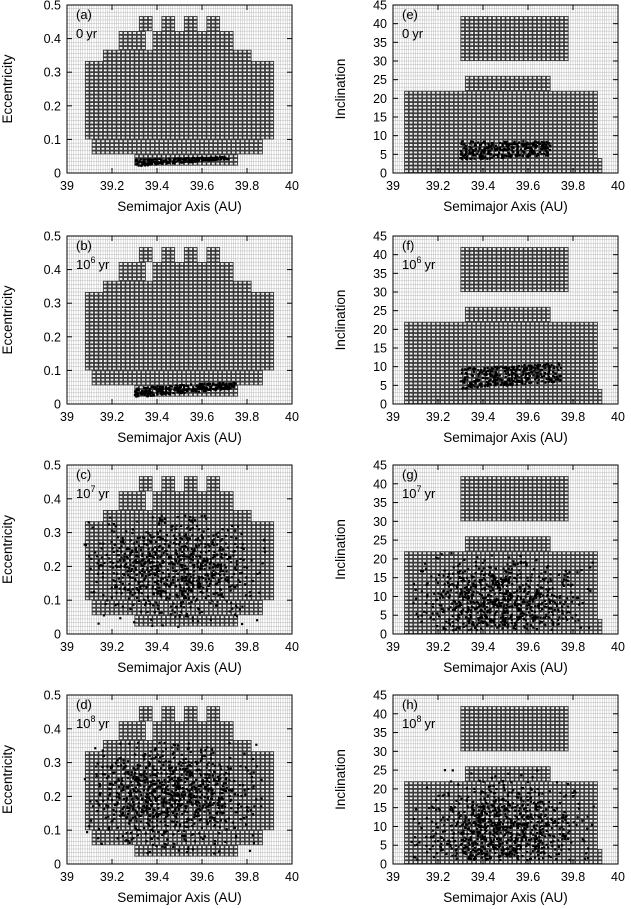  Describe the element at coordinates (202, 417) in the screenshot. I see `x-tick-label: 39.6` at that location.